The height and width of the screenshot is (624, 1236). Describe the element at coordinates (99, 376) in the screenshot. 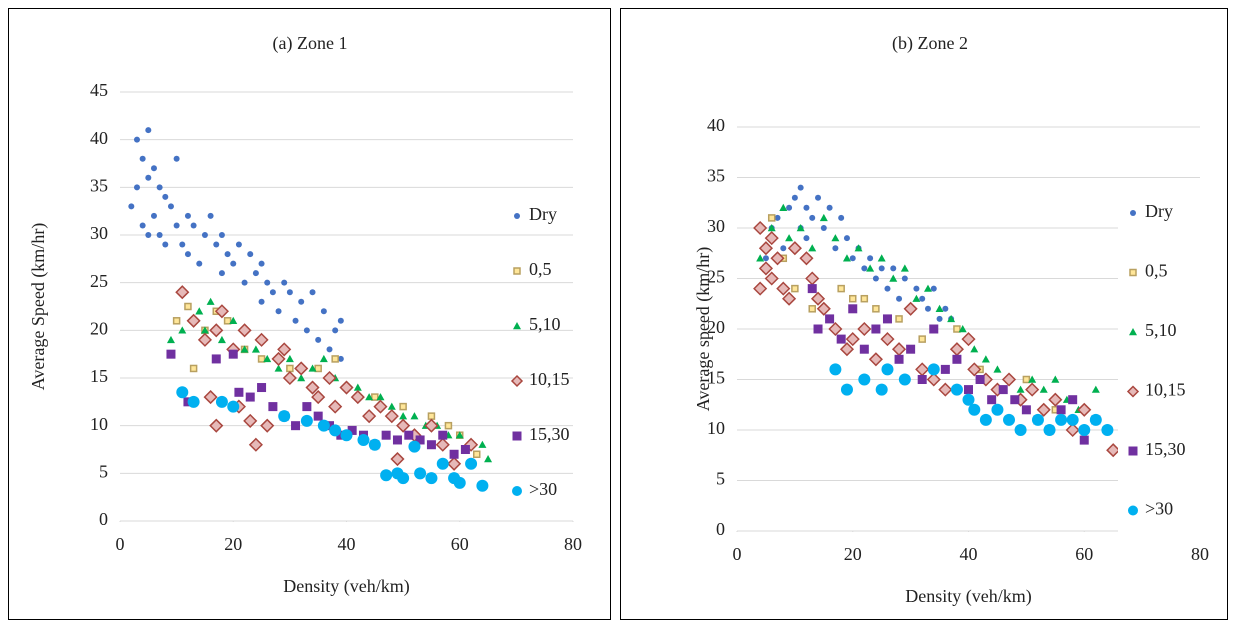

I see `y-tick-label: 15` at that location.